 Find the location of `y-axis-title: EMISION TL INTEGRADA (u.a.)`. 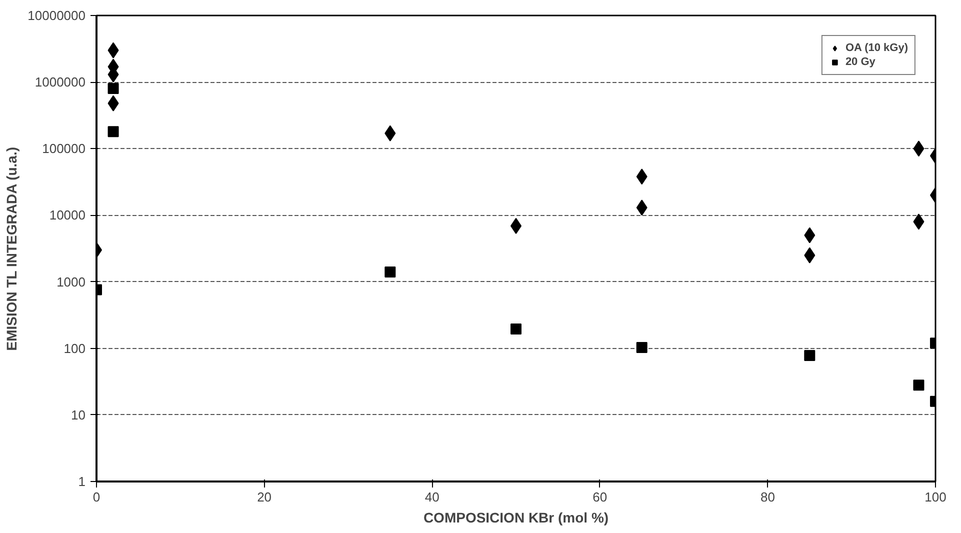

y-axis-title: EMISION TL INTEGRADA (u.a.) is located at coordinates (12, 248).